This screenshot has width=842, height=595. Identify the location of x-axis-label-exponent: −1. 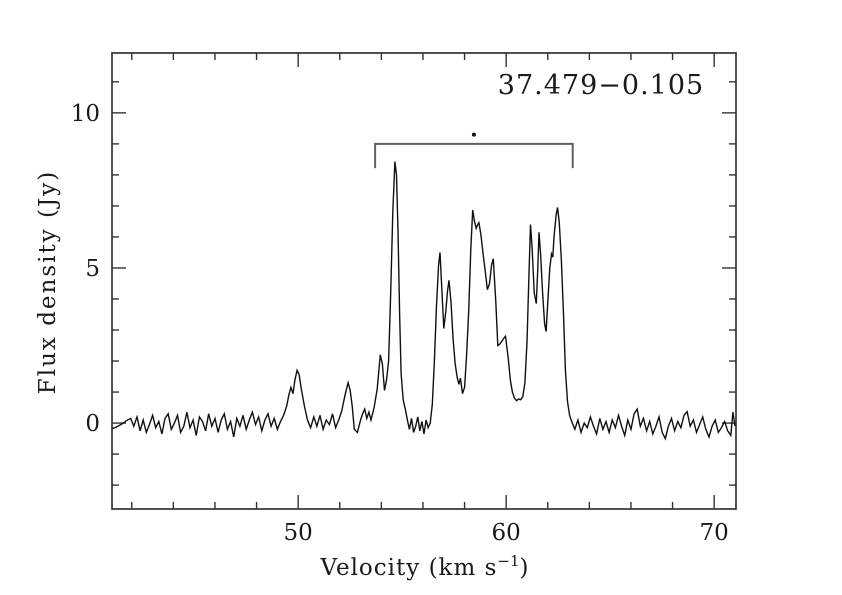
(508, 561).